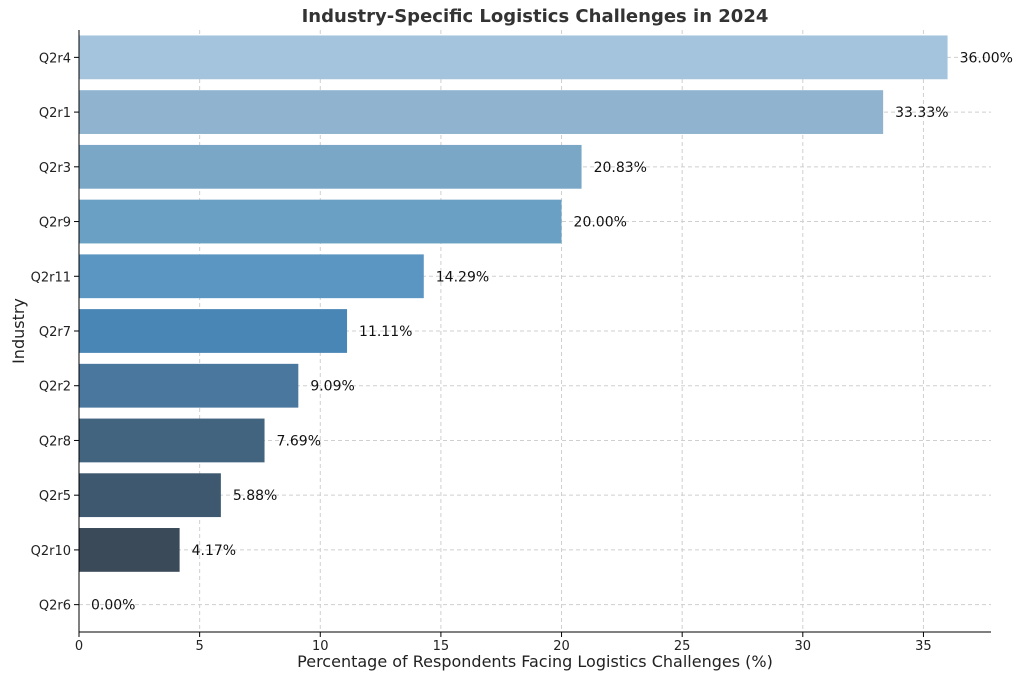  What do you see at coordinates (55, 606) in the screenshot?
I see `y-tick-label-q2r6: Q2r6` at bounding box center [55, 606].